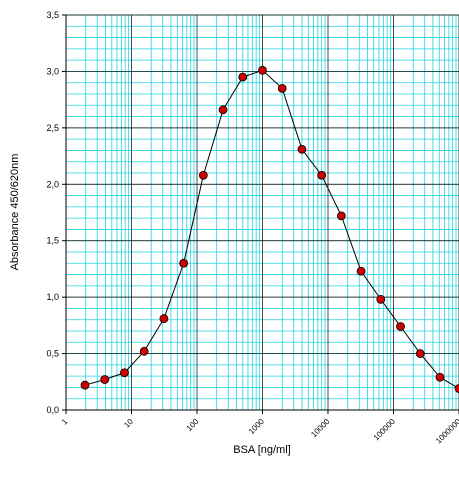  What do you see at coordinates (65, 422) in the screenshot?
I see `x-tick-label: 1` at bounding box center [65, 422].